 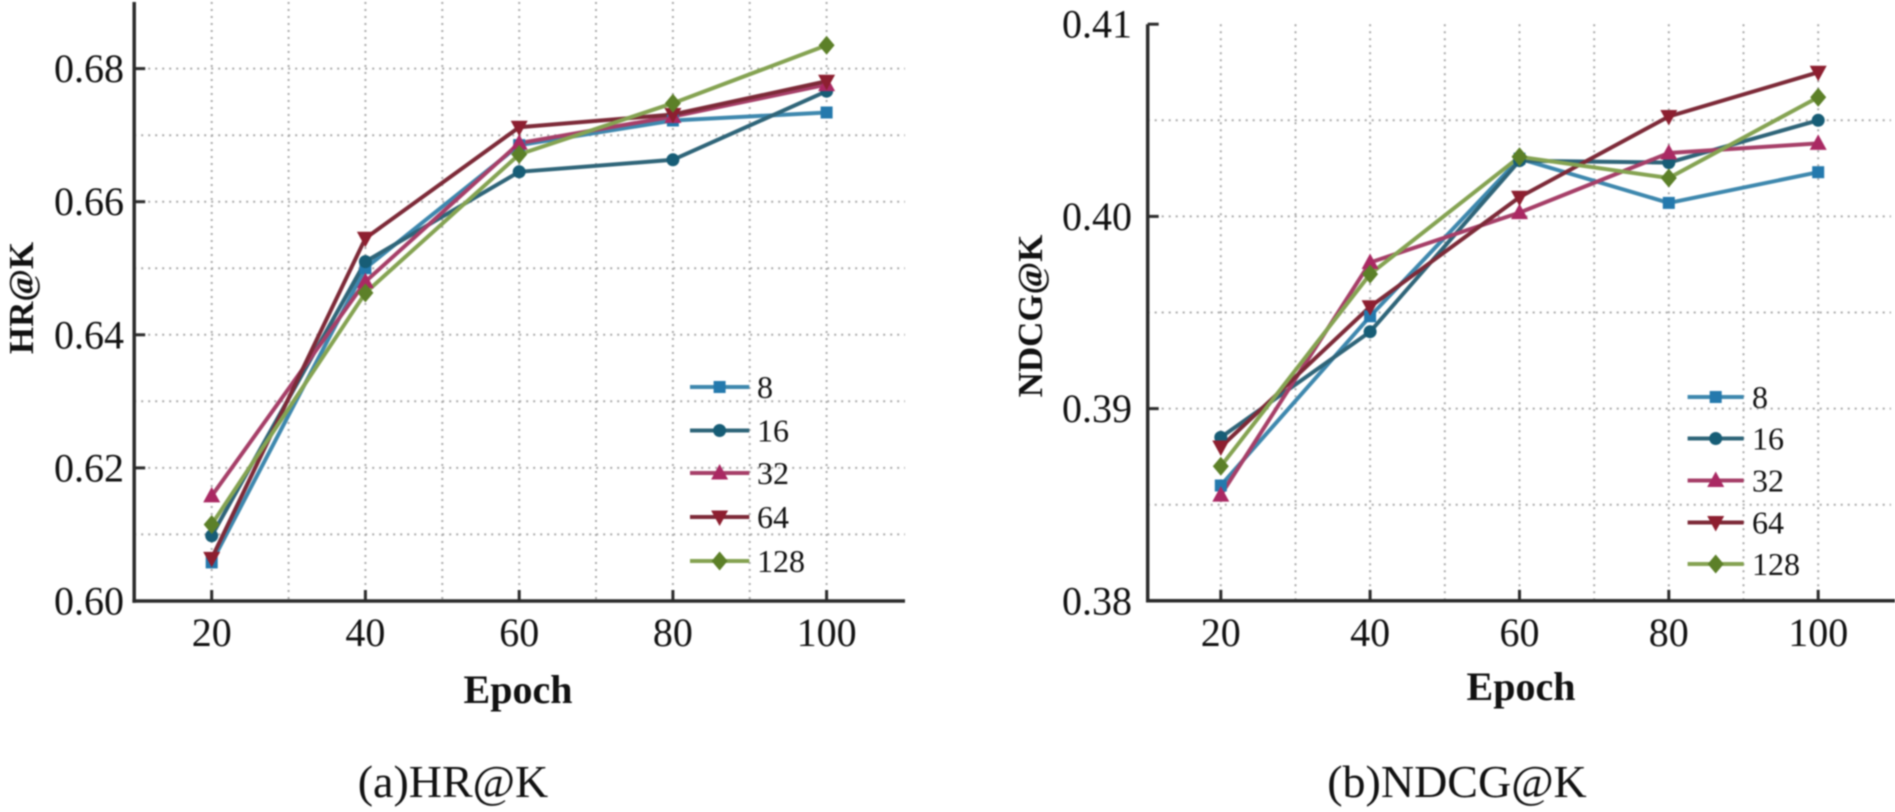 What do you see at coordinates (89, 334) in the screenshot?
I see `svg-text: 0.64` at bounding box center [89, 334].